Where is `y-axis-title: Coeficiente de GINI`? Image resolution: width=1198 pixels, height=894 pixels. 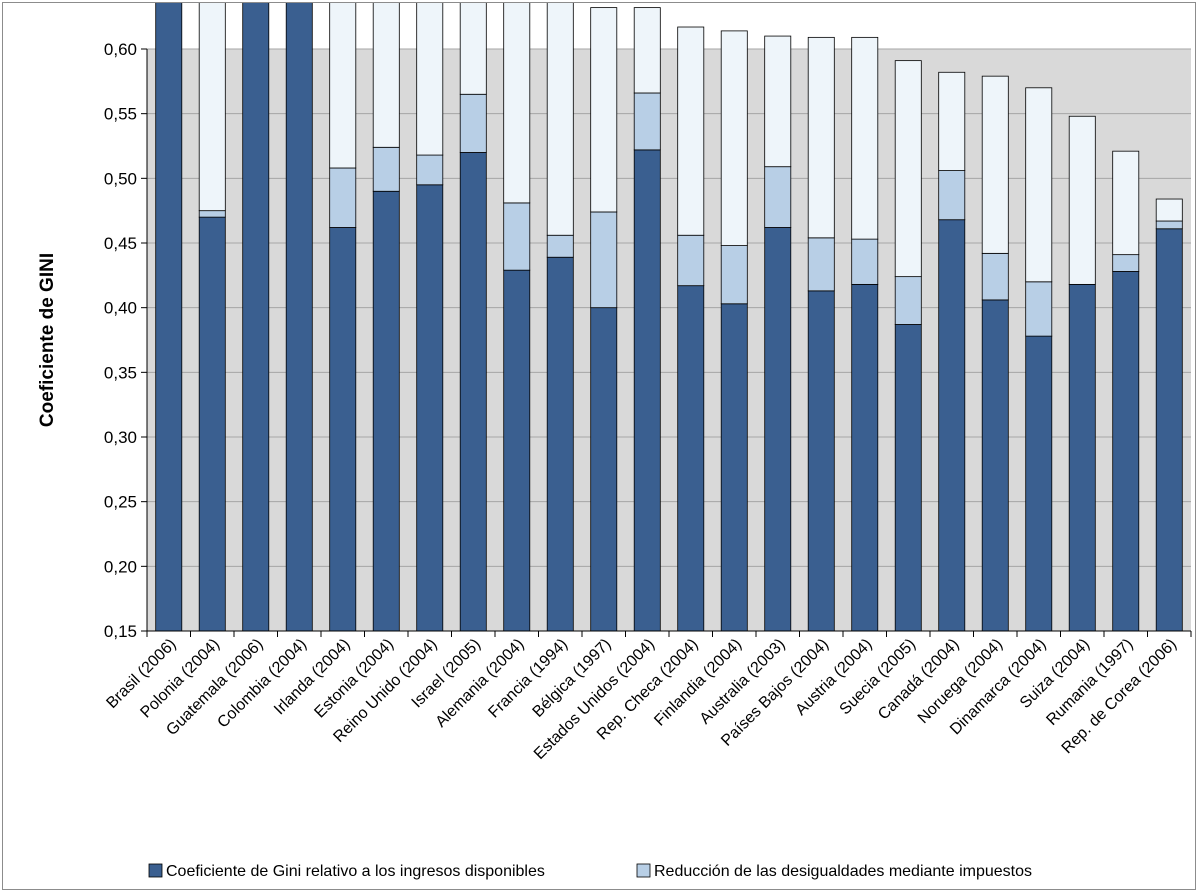
y-axis-title: Coeficiente de GINI is located at coordinates (47, 340).